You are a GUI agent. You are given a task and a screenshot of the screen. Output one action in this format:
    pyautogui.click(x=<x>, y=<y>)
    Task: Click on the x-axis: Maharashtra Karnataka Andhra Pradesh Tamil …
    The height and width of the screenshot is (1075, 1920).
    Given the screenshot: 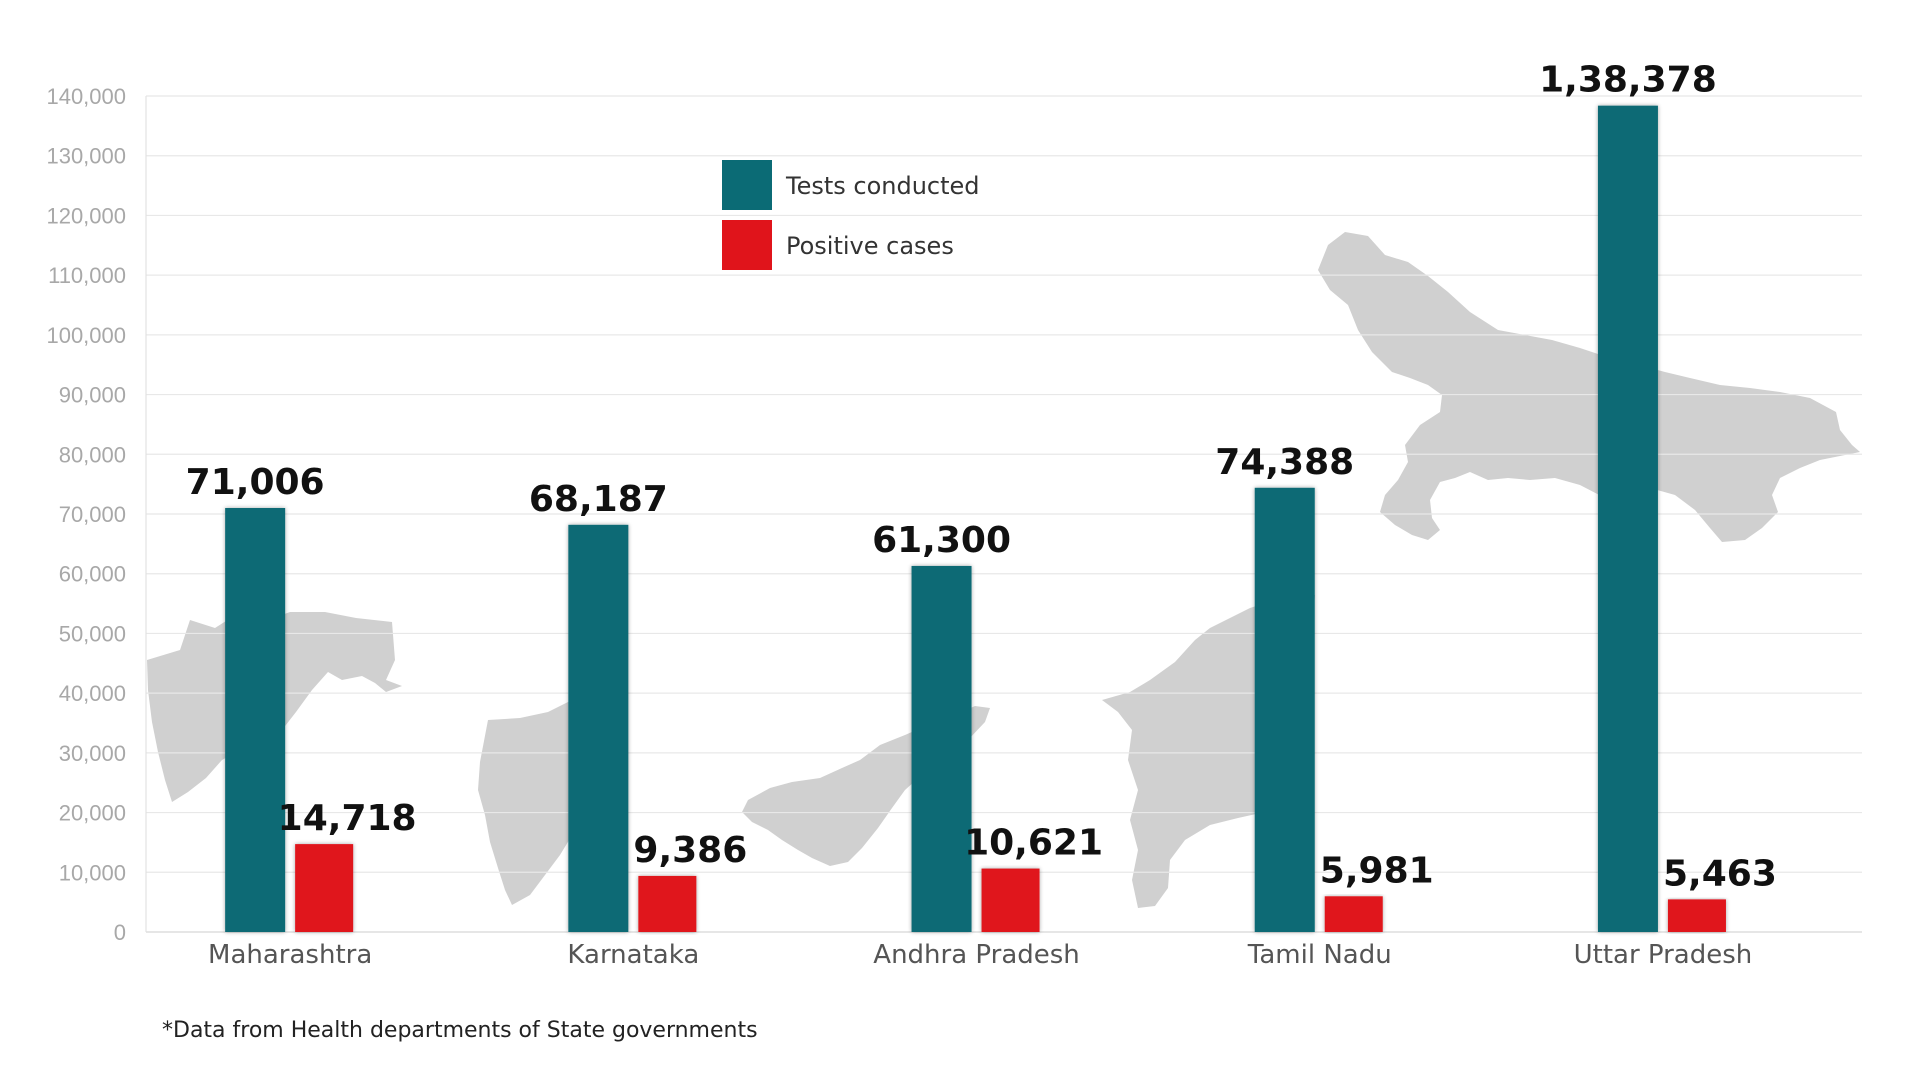 What is the action you would take?
    pyautogui.click(x=980, y=955)
    